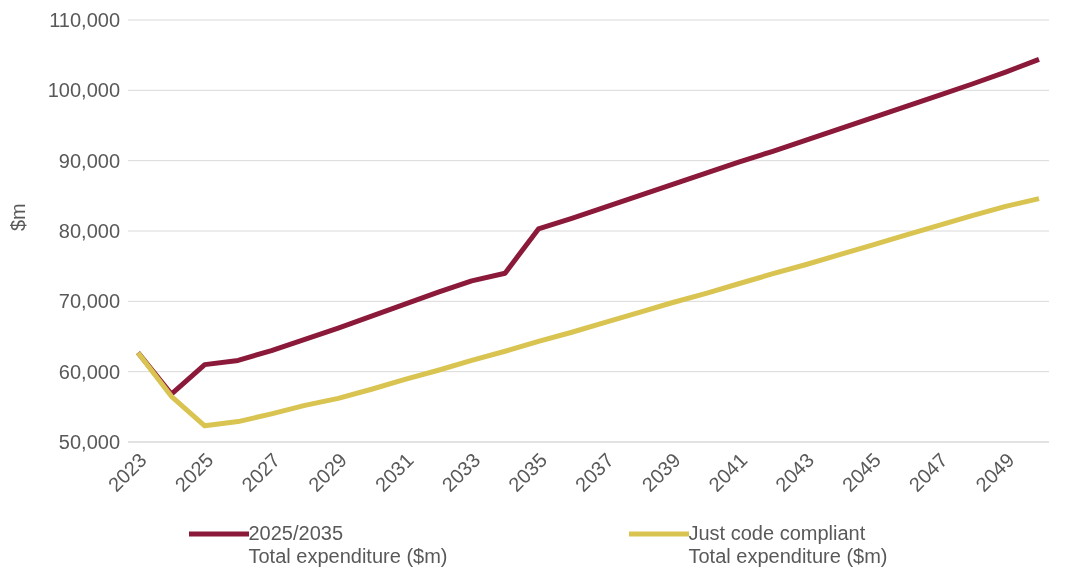 The height and width of the screenshot is (576, 1065). I want to click on y-tick-label: 60,000, so click(89, 371).